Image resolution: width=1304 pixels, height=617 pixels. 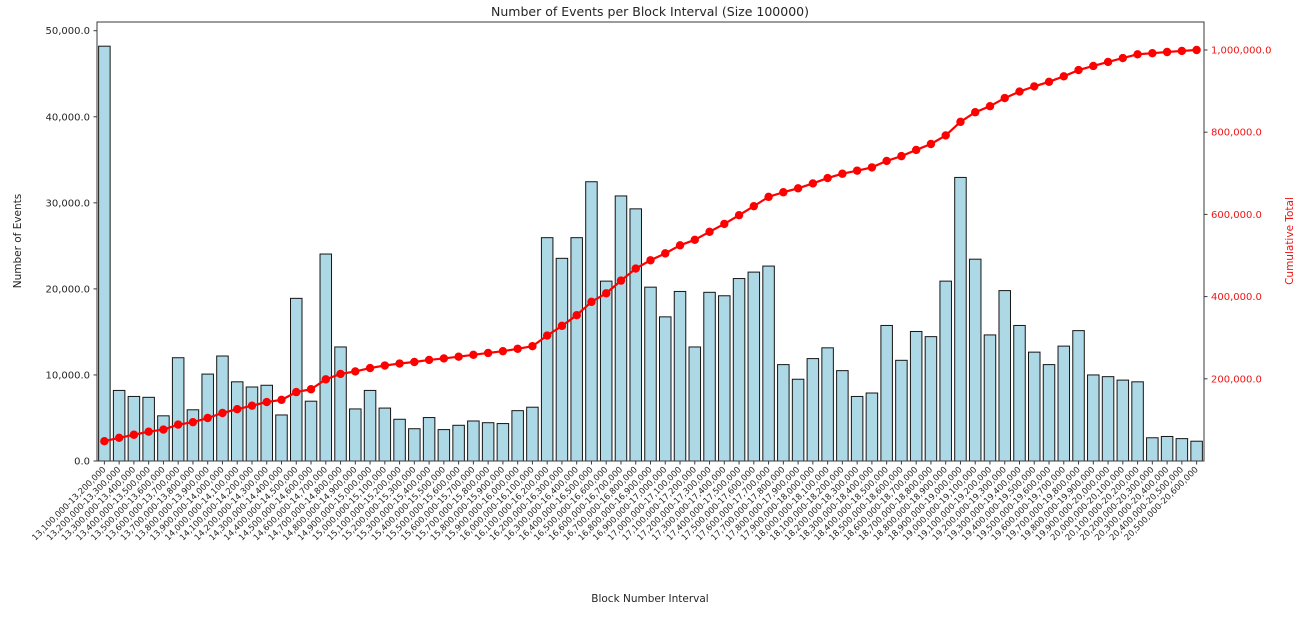 What do you see at coordinates (67, 375) in the screenshot?
I see `y-tick-label-left: 10,000.0` at bounding box center [67, 375].